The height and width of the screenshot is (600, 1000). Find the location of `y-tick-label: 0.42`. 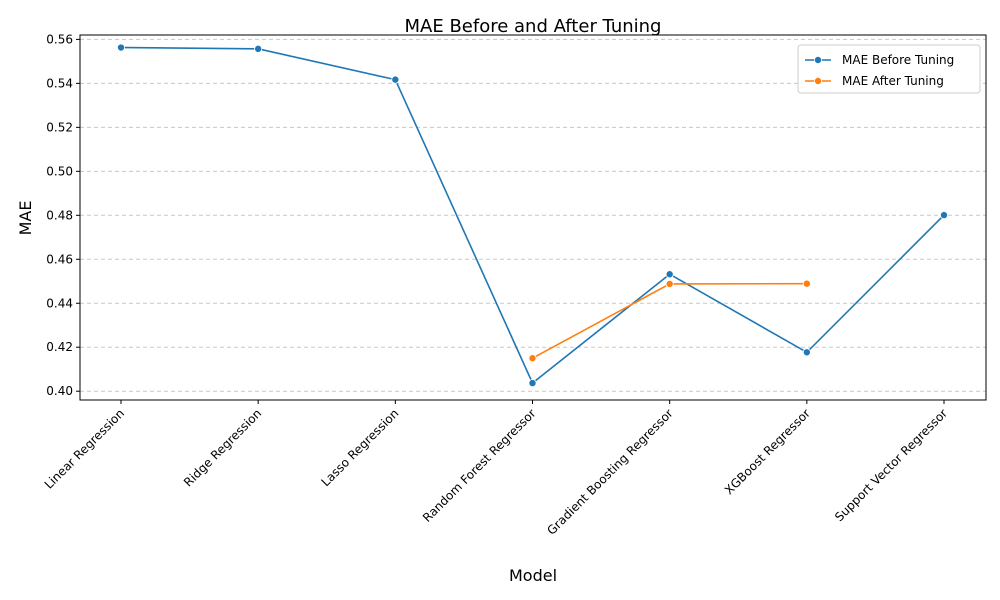

y-tick-label: 0.42 is located at coordinates (59, 347).